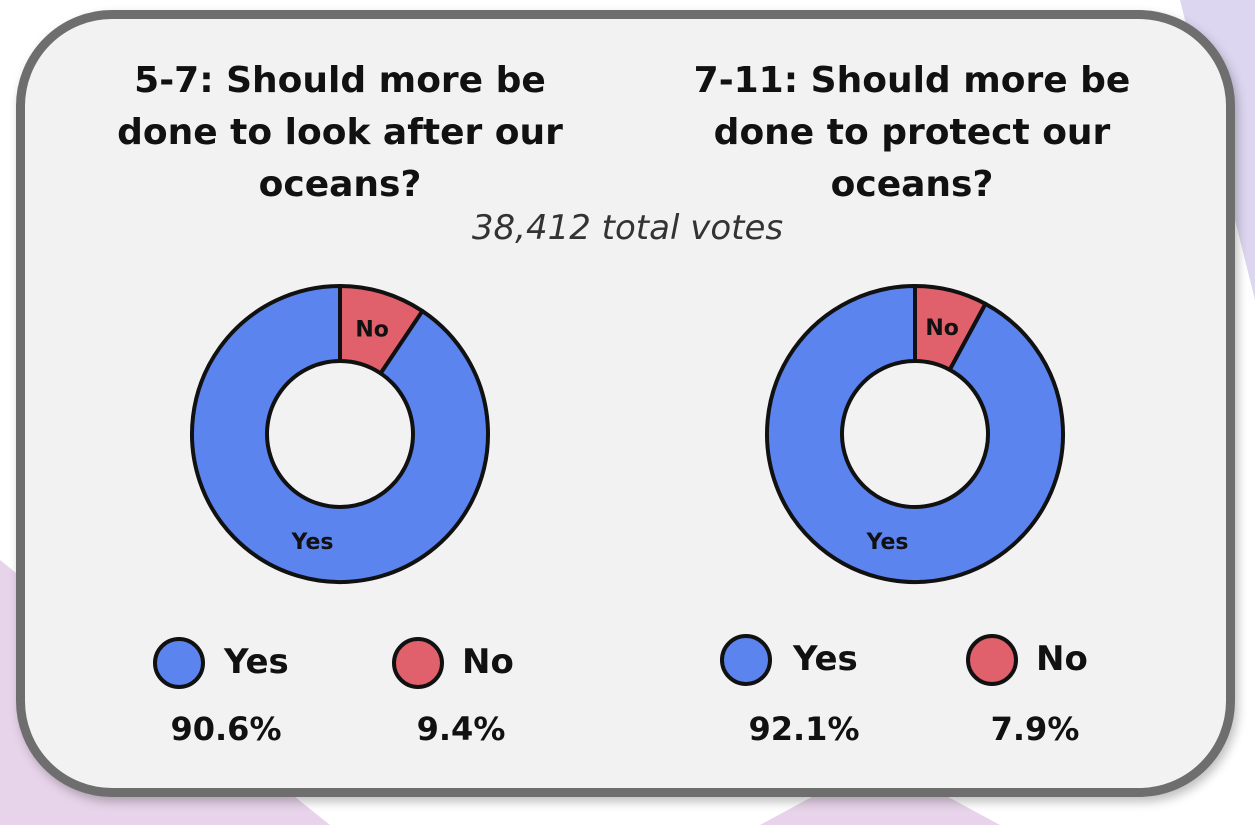  What do you see at coordinates (418, 663) in the screenshot?
I see `legend-no-icon-left` at bounding box center [418, 663].